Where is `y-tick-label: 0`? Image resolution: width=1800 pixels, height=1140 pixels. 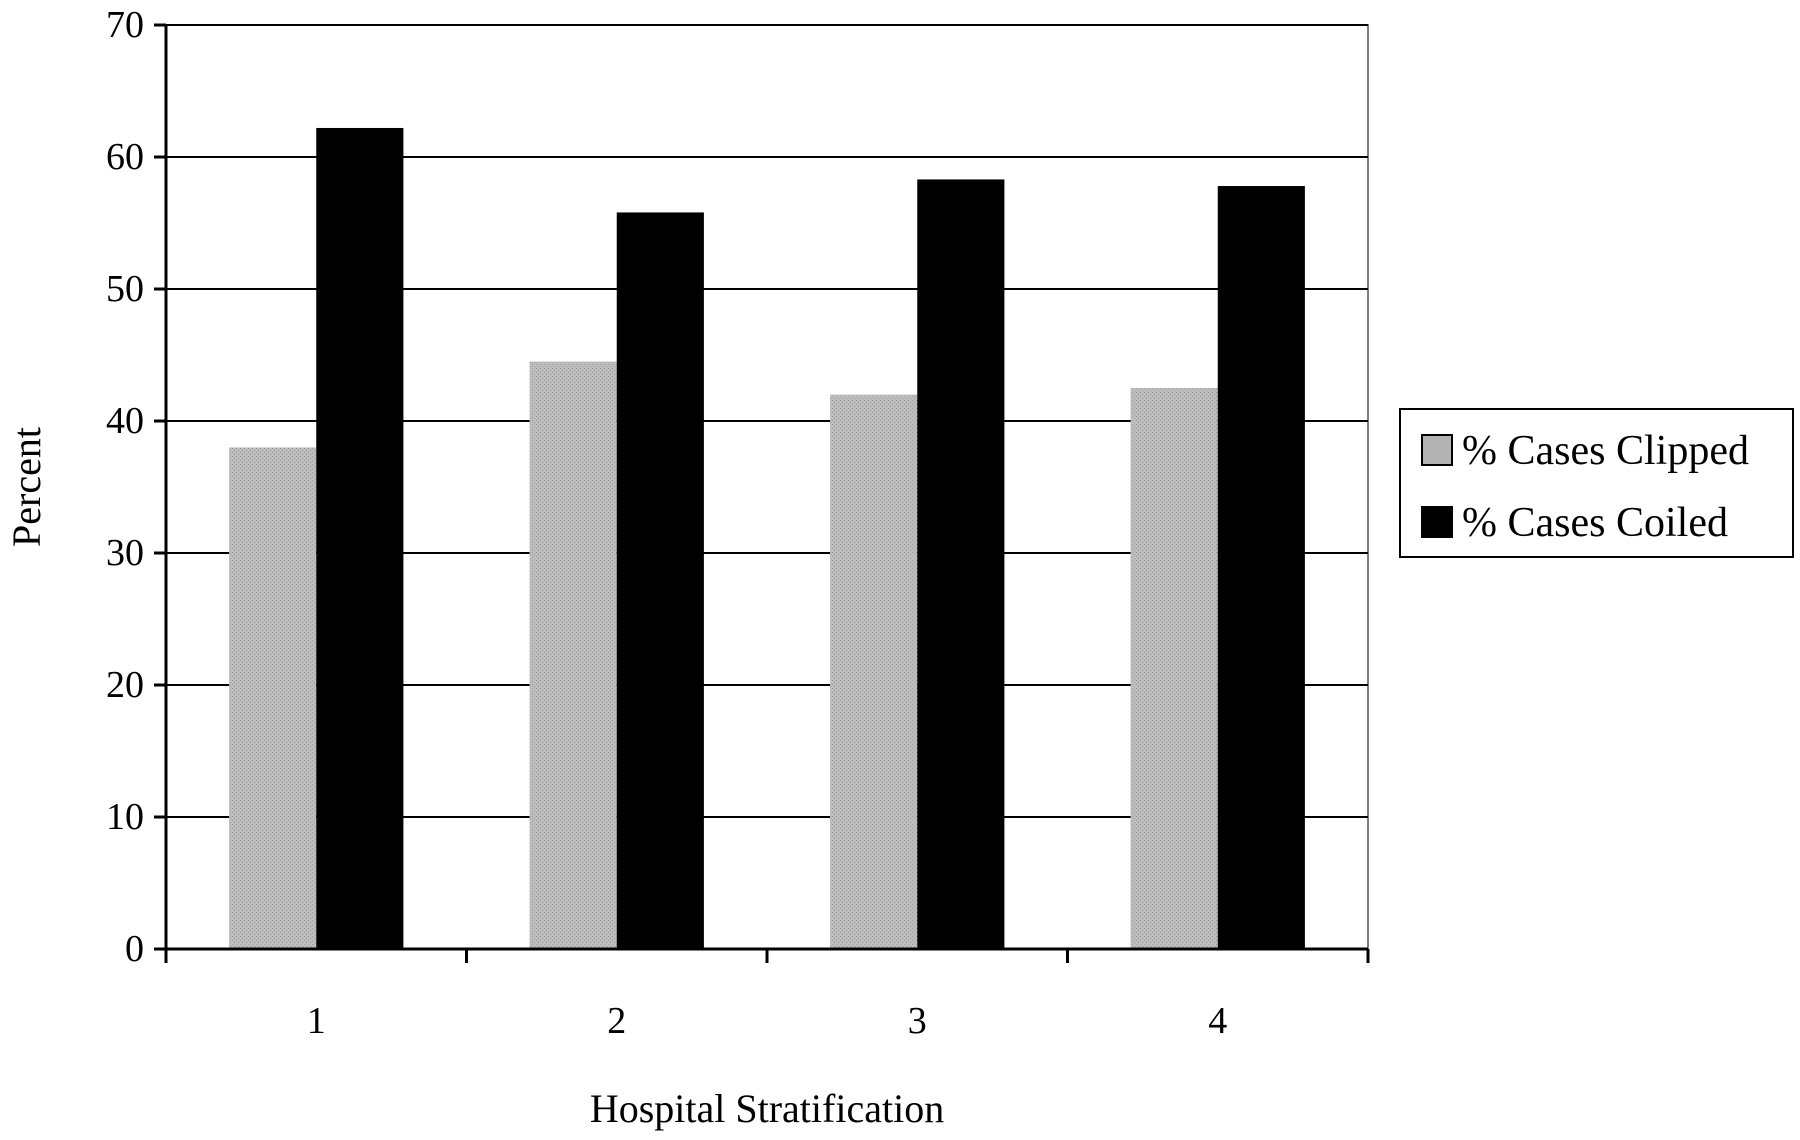 y-tick-label: 0 is located at coordinates (134, 949).